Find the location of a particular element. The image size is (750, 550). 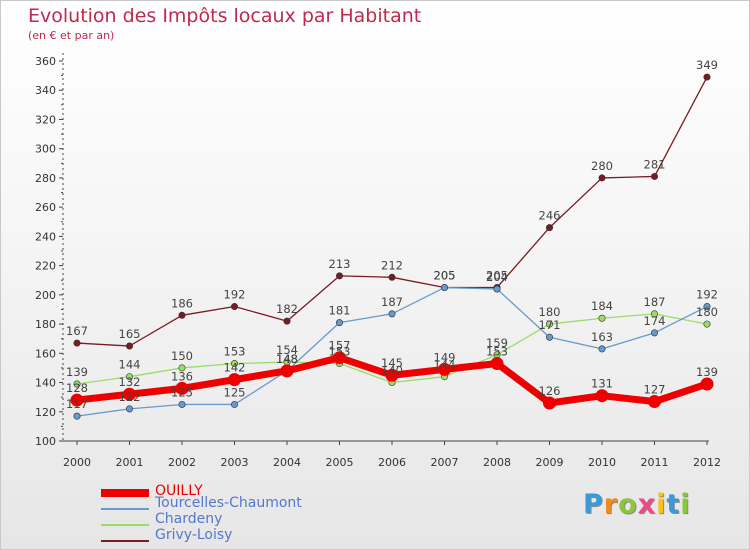

logo-letter: o is located at coordinates (628, 504).